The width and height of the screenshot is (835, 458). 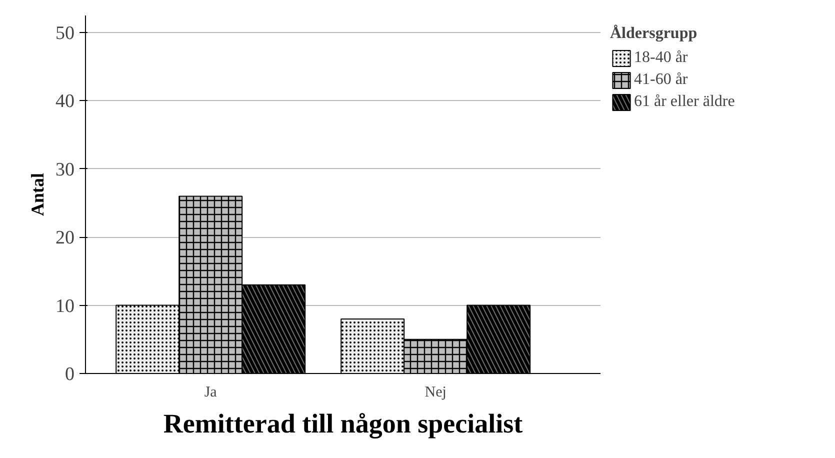 I want to click on y-tick-label: 40, so click(x=65, y=101).